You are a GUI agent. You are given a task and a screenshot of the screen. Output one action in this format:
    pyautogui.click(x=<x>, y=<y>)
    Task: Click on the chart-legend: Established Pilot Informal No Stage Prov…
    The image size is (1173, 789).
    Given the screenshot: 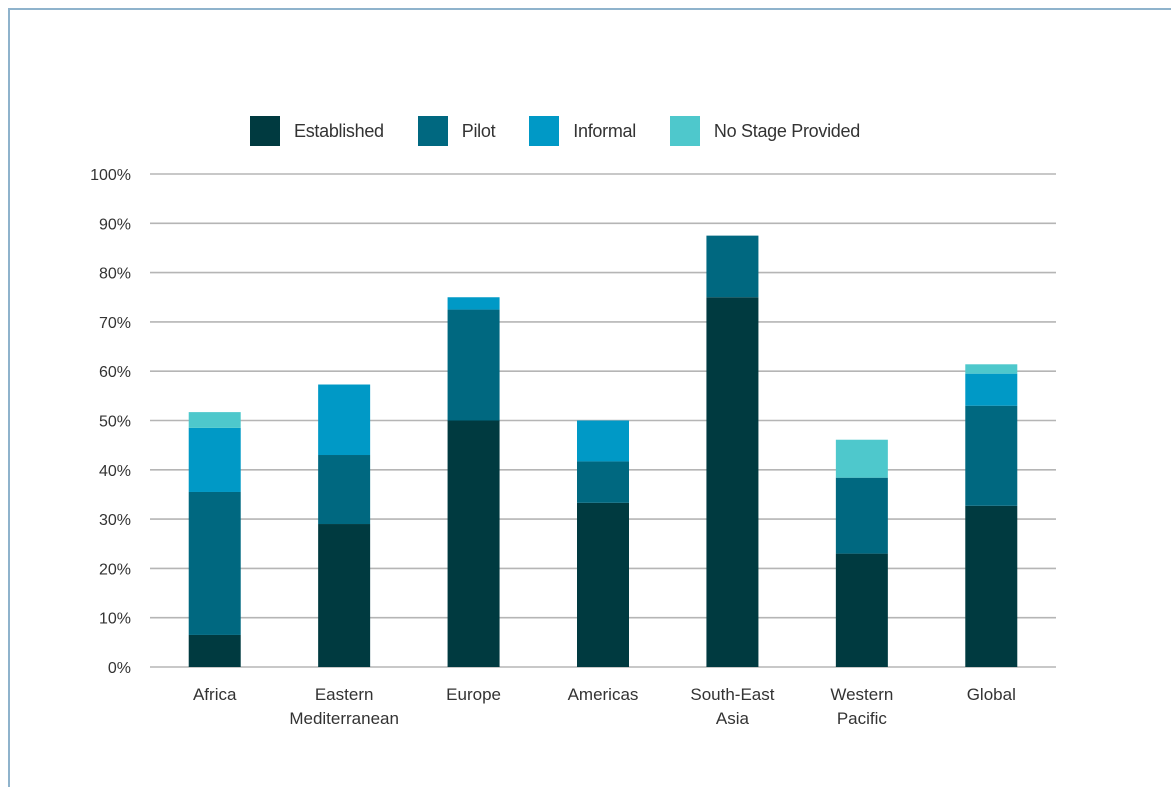 What is the action you would take?
    pyautogui.click(x=572, y=131)
    